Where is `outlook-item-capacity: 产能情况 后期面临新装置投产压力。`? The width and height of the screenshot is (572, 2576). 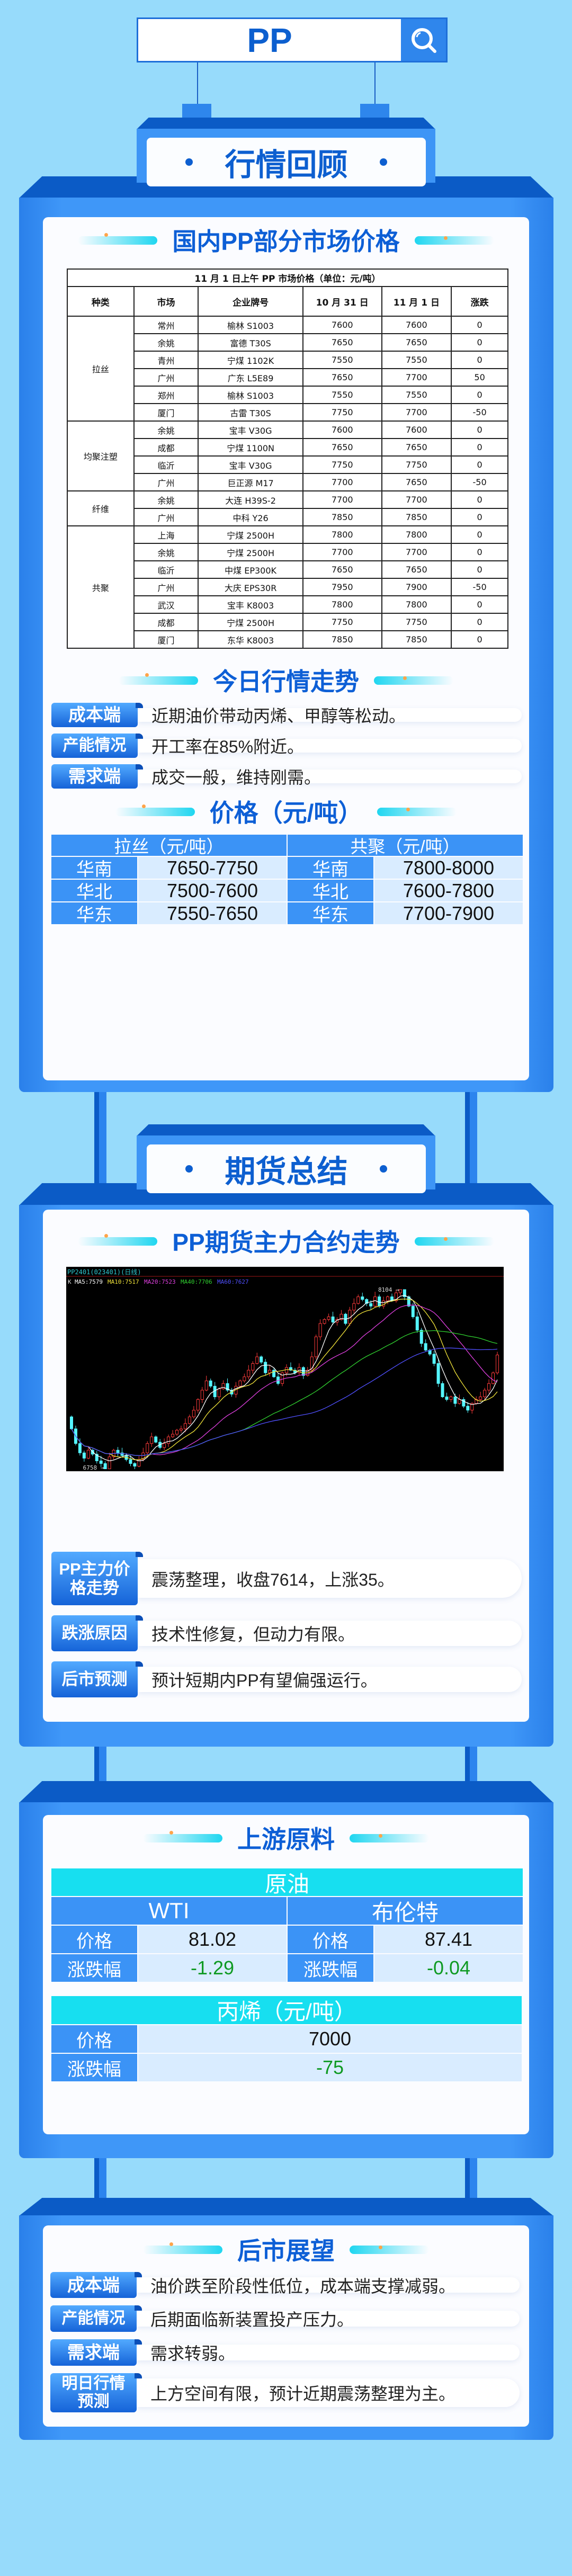 outlook-item-capacity: 产能情况 后期面临新装置投产压力。 is located at coordinates (285, 2318).